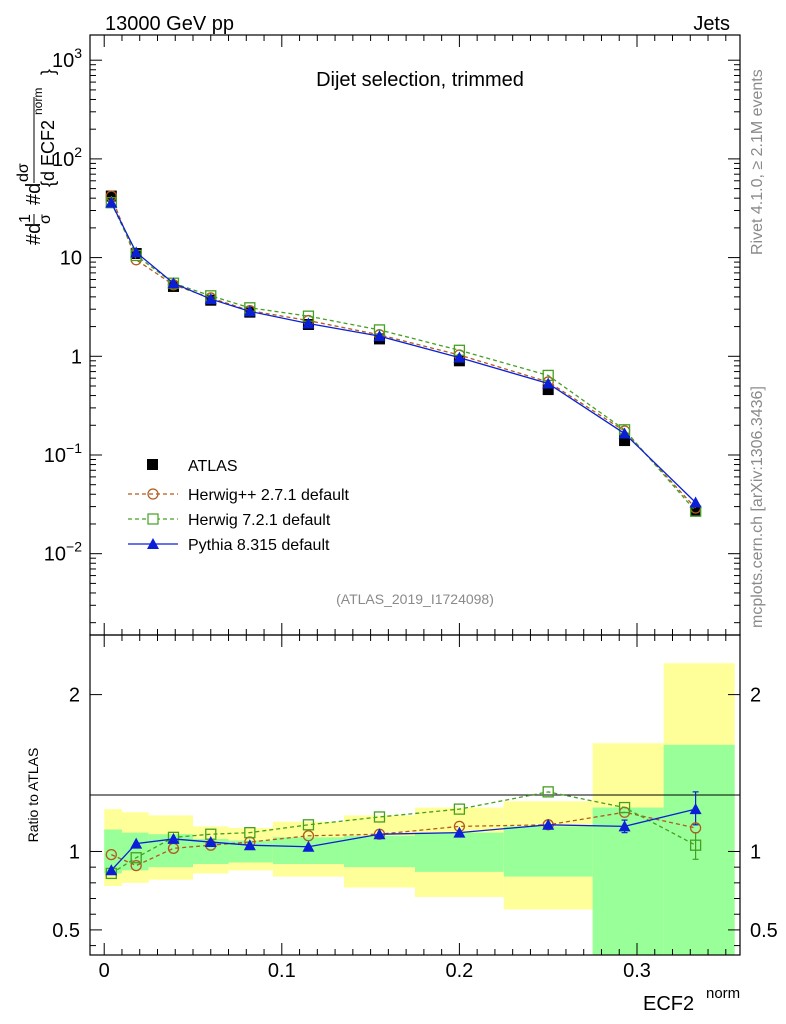 The width and height of the screenshot is (786, 1024). What do you see at coordinates (66, 931) in the screenshot?
I see `ratio-y-tick-label: 0.5` at bounding box center [66, 931].